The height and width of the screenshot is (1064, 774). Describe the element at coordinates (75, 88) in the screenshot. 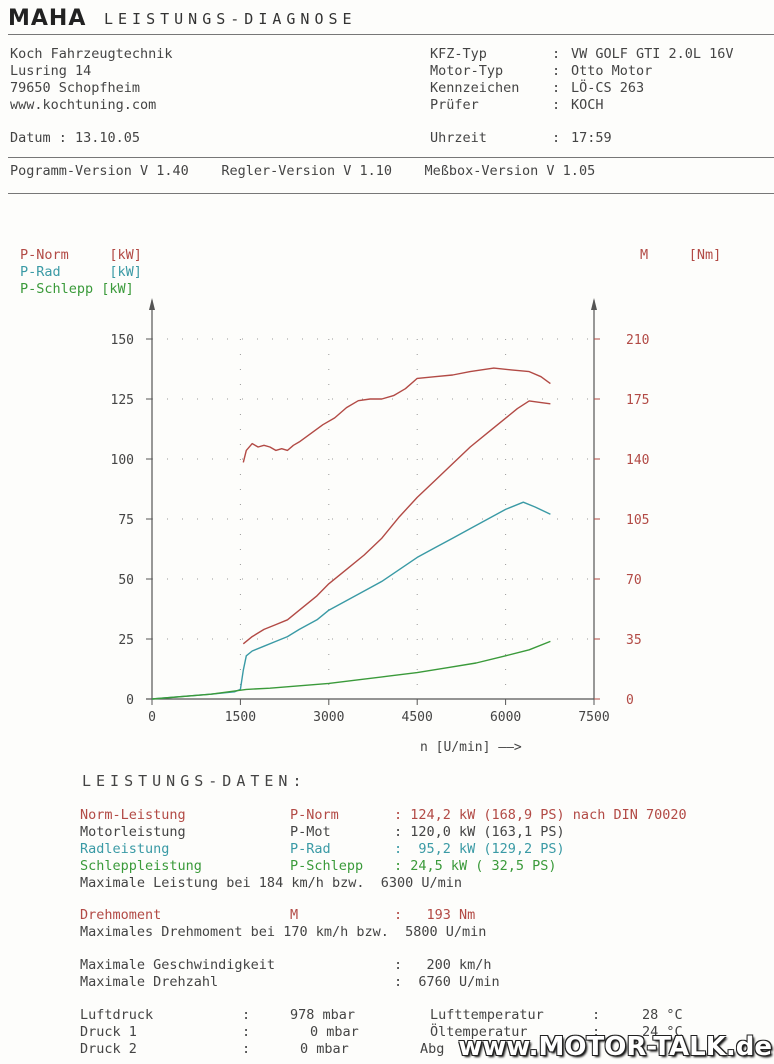

I see `company-city: 79650 Schopfheim` at that location.